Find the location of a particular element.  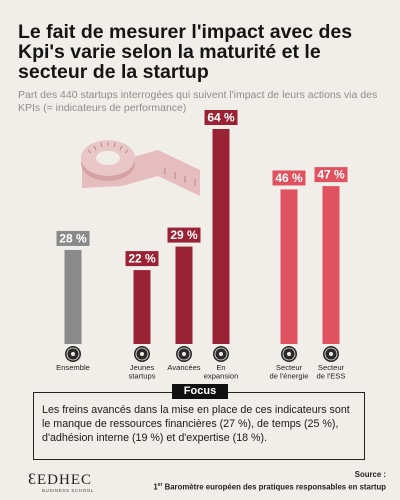

logo-main-text: ƐEDHEC is located at coordinates (60, 479).